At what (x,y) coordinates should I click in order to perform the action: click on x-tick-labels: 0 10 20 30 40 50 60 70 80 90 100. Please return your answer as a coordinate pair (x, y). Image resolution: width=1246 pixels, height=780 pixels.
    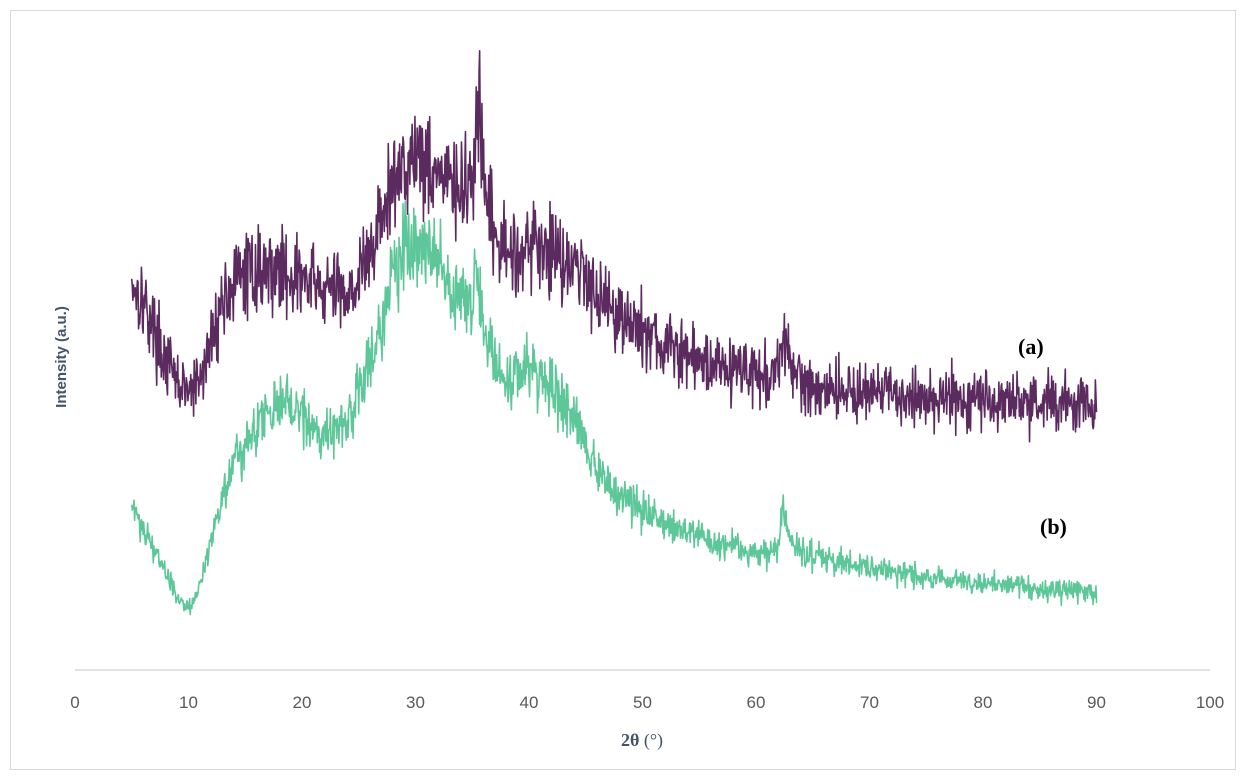
    Looking at the image, I should click on (647, 702).